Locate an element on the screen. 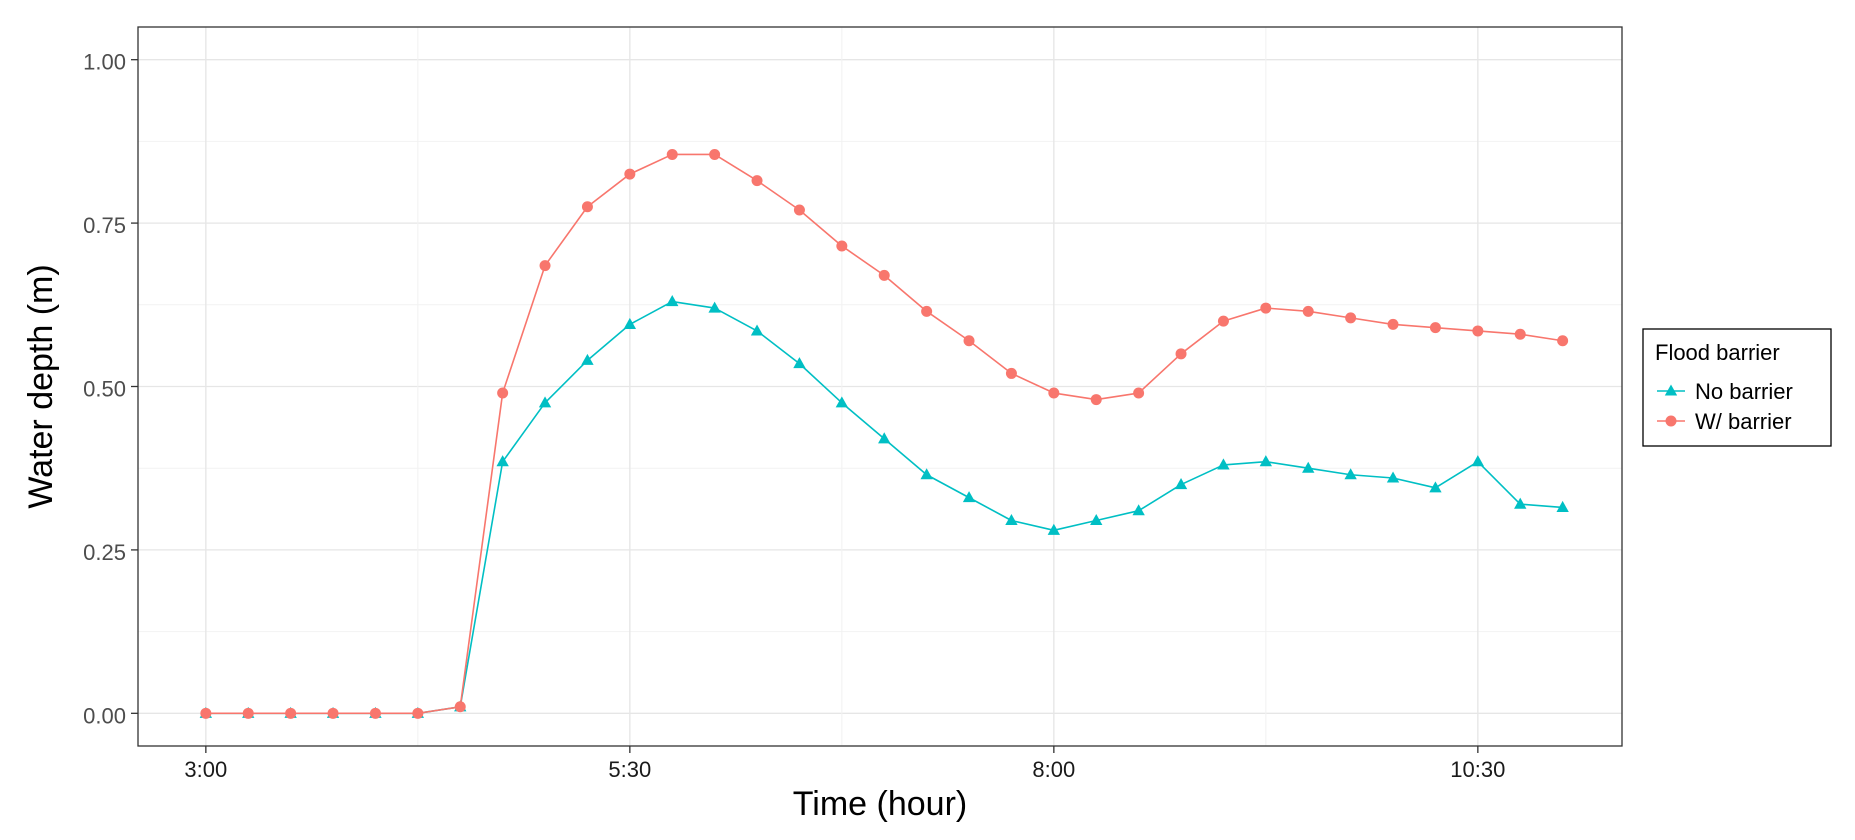 The image size is (1855, 840). x-axis-title: Time (hour) is located at coordinates (880, 804).